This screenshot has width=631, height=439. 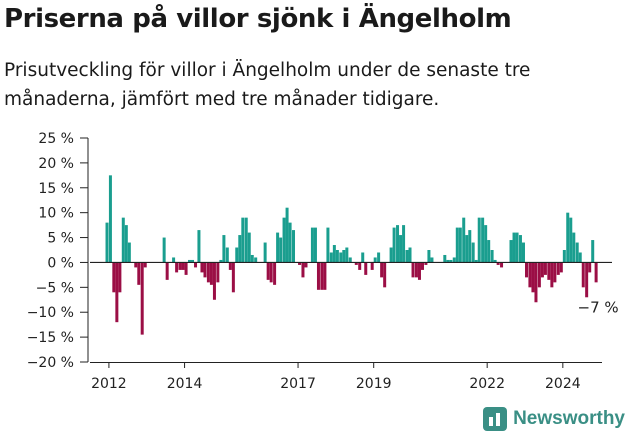 I want to click on y-tick-label: 25 %, so click(x=56, y=139).